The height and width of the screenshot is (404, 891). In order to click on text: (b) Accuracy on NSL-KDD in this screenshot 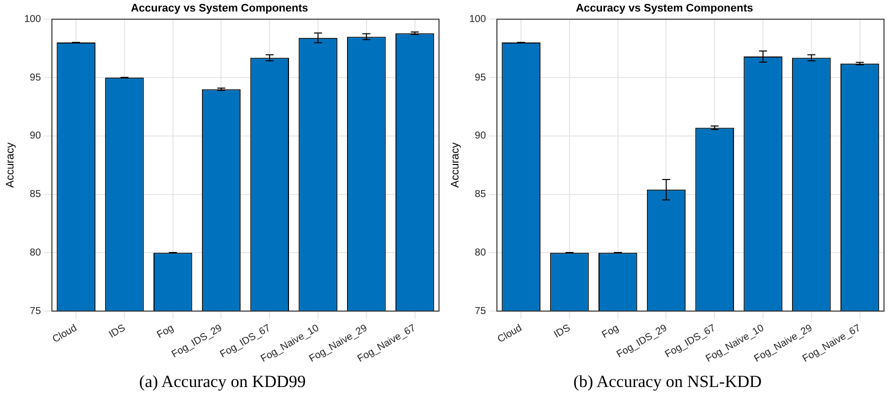, I will do `click(667, 382)`.